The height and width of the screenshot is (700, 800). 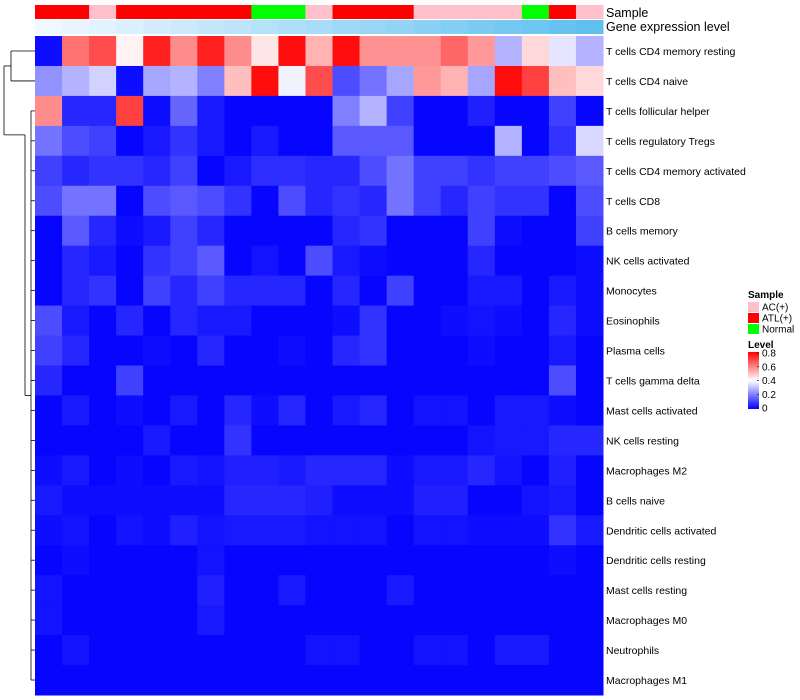 I want to click on heatmap-cell-r1-c1, so click(x=76, y=81).